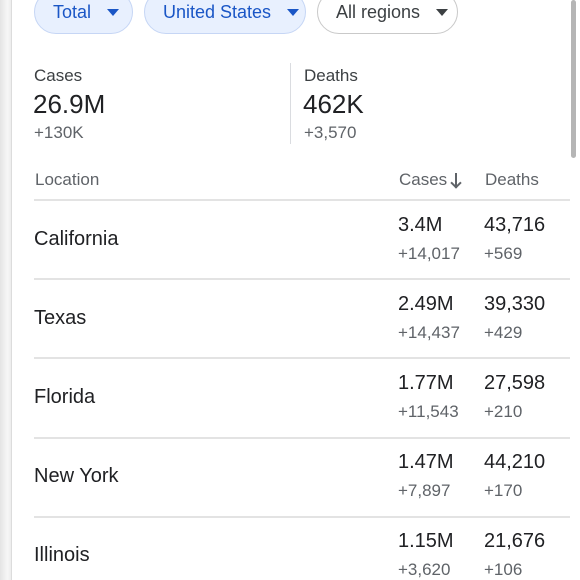 Image resolution: width=580 pixels, height=580 pixels. What do you see at coordinates (515, 225) in the screenshot?
I see `row-deaths: 43,716` at bounding box center [515, 225].